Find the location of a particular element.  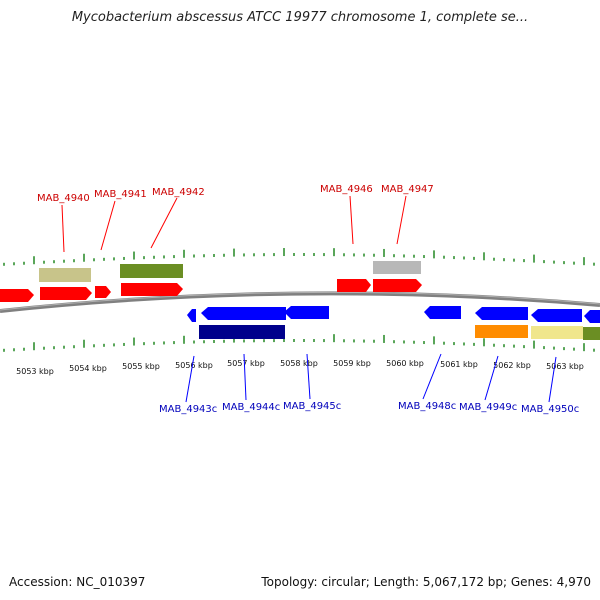

gene-label: MAB_4947 is located at coordinates (407, 189).